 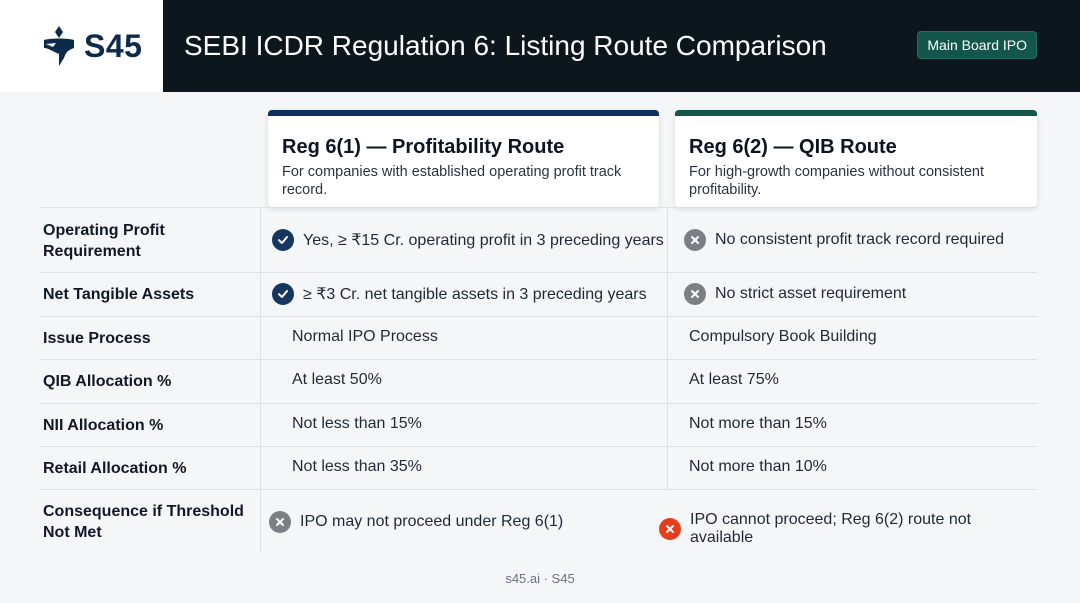 I want to click on cell-text: Not more than 15%, so click(x=758, y=423).